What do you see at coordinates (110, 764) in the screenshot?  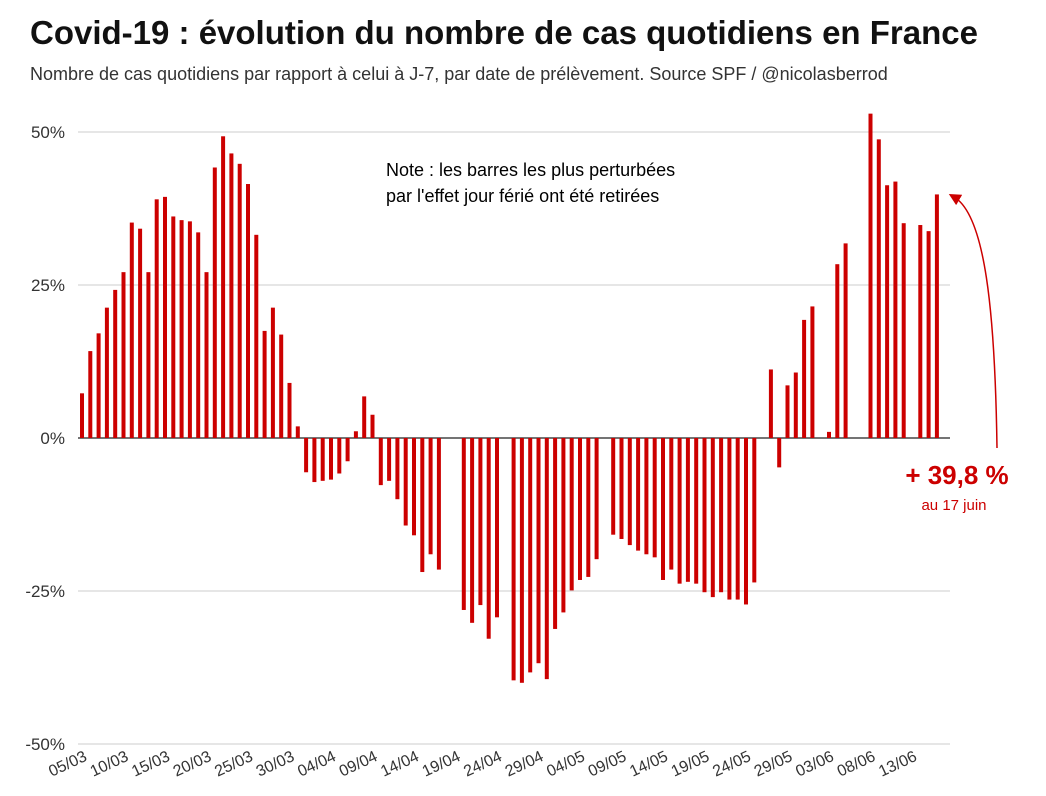 I see `x-tick-label: 10/03` at bounding box center [110, 764].